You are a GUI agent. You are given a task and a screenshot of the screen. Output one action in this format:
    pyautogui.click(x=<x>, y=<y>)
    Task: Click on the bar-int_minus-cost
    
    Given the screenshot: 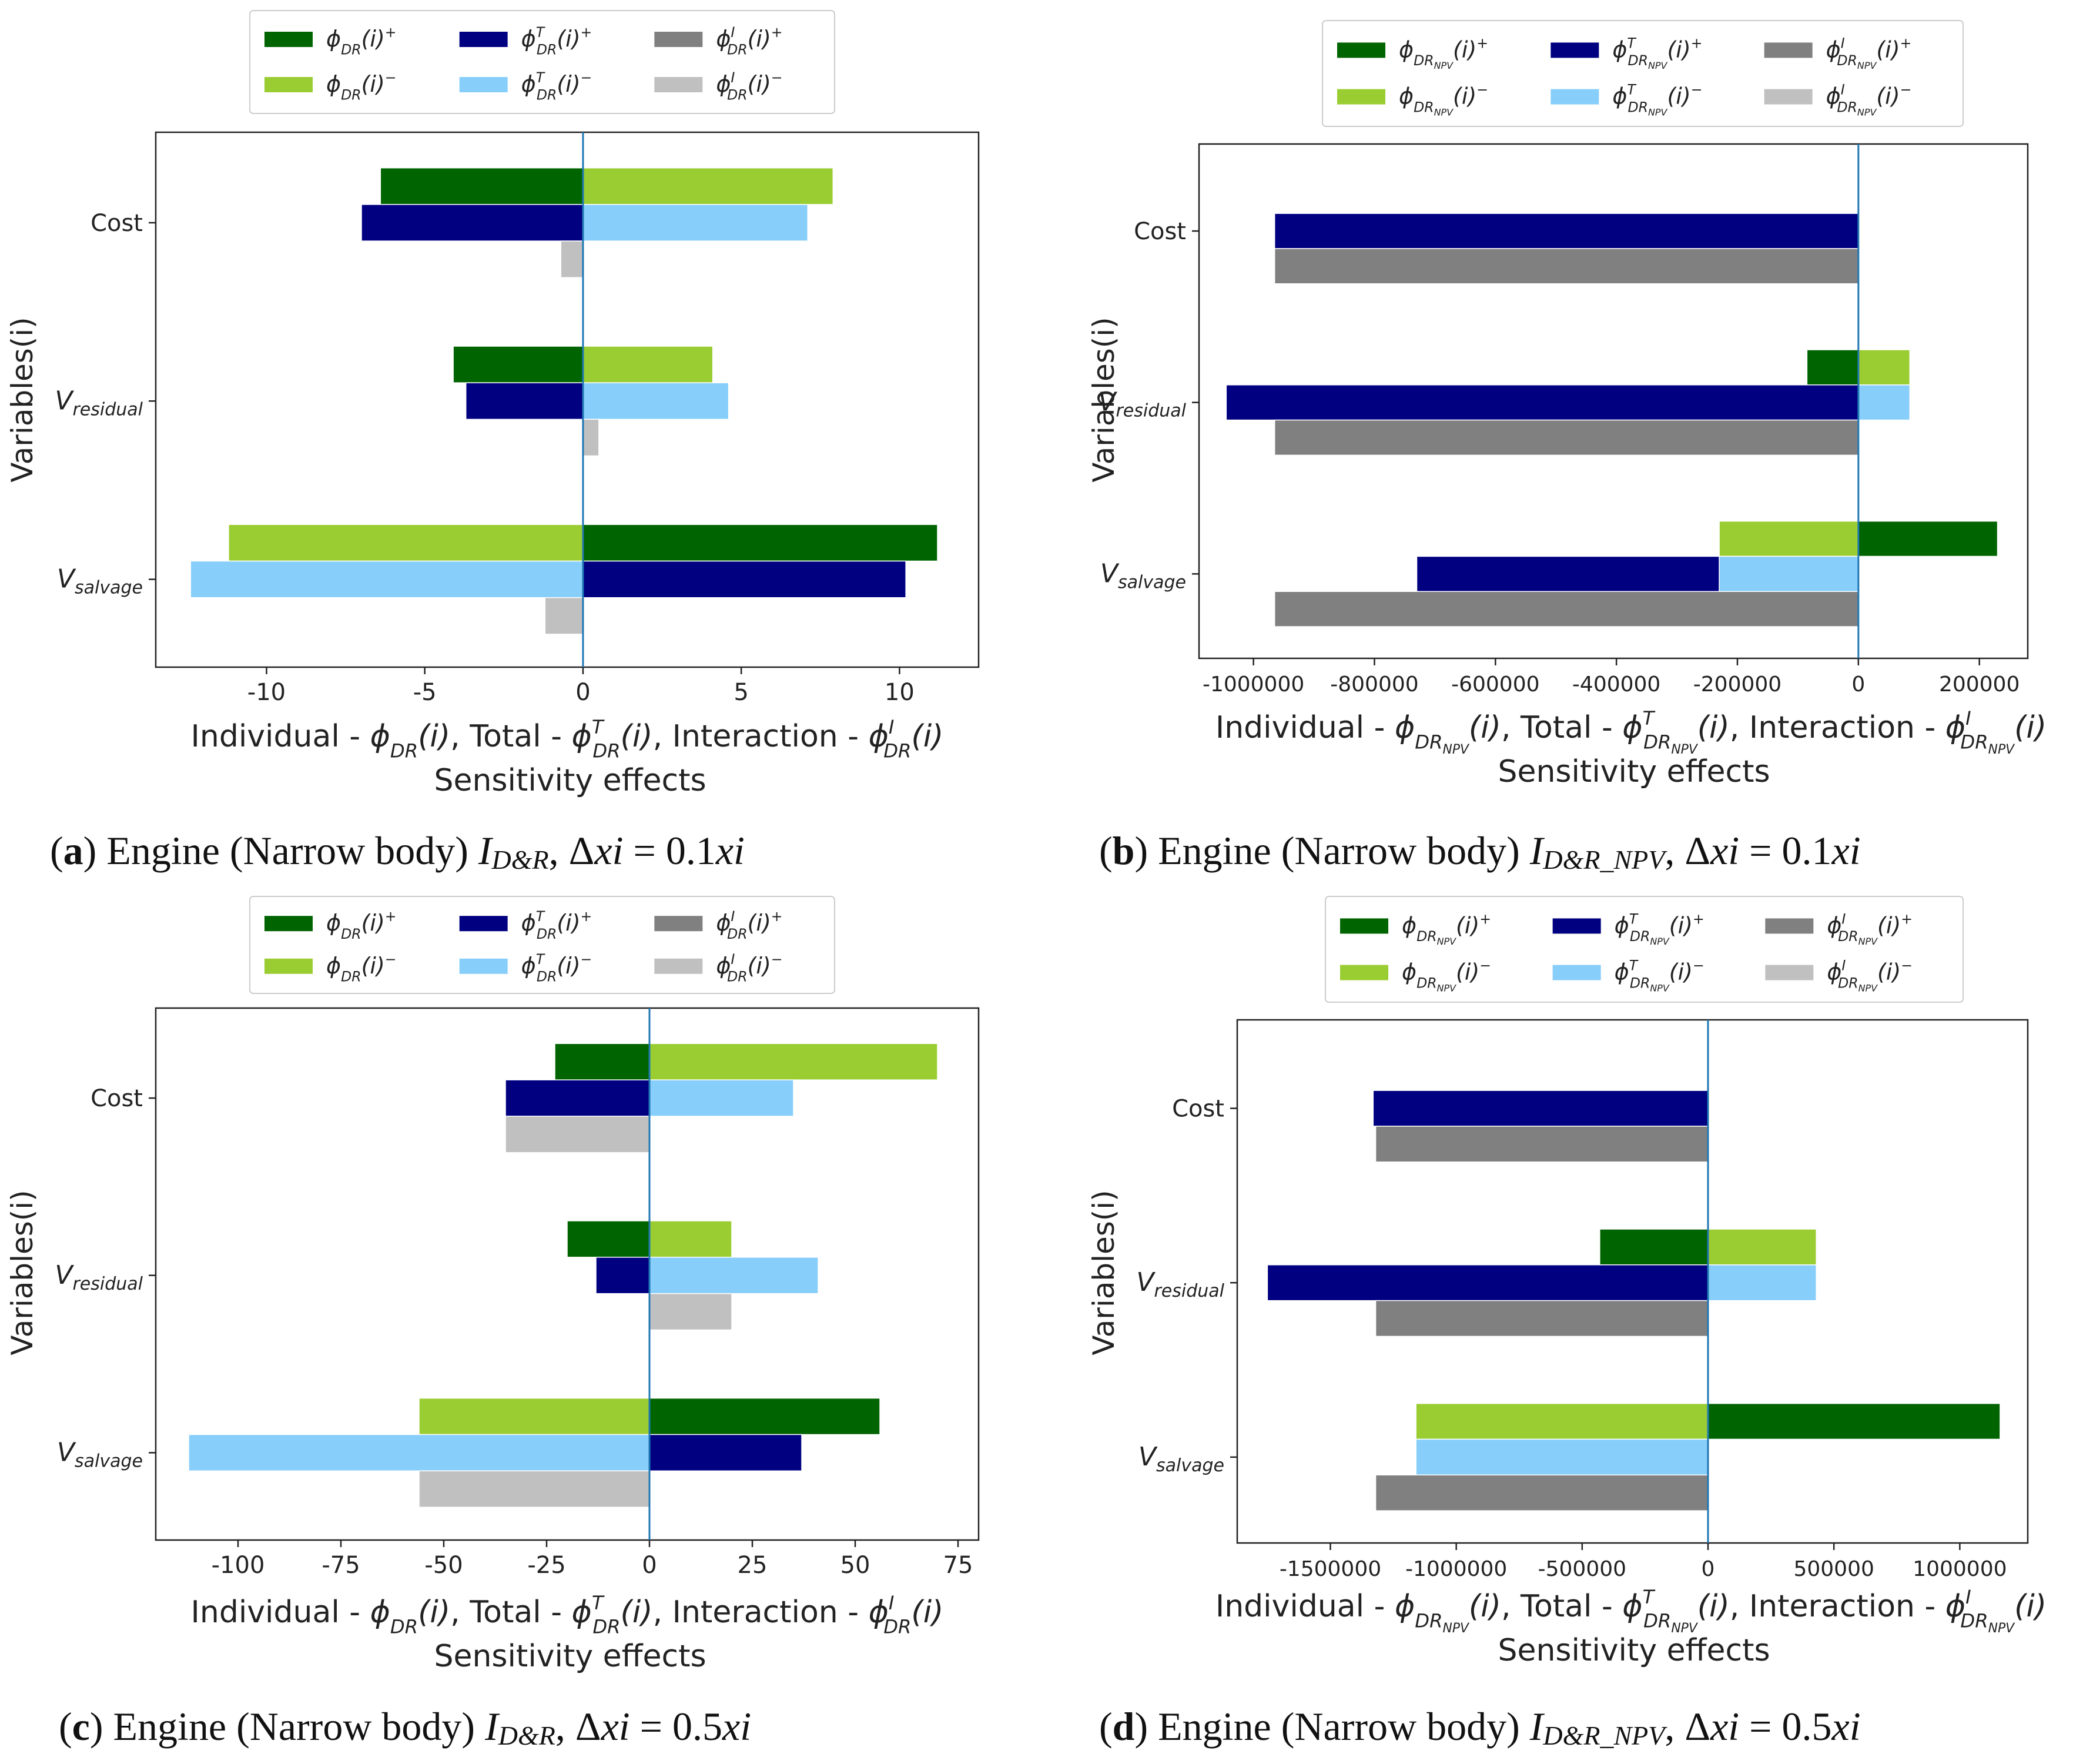 What is the action you would take?
    pyautogui.click(x=577, y=1134)
    